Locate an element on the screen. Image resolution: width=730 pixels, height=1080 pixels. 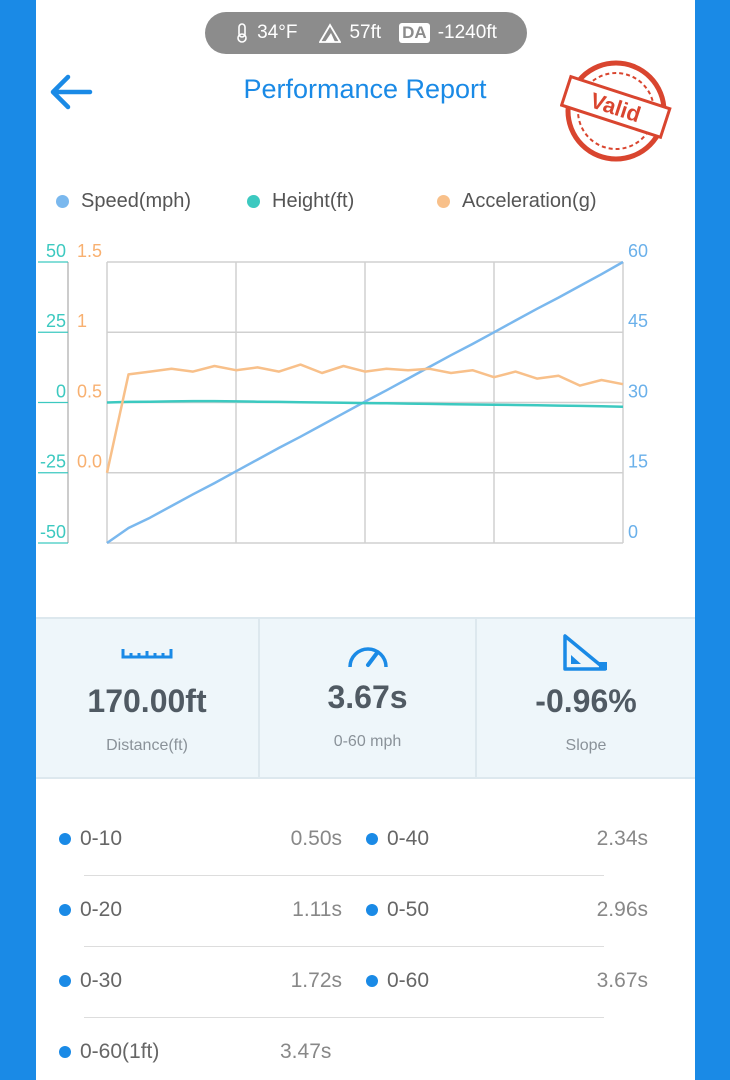
split-label: 0-10 is located at coordinates (101, 838).